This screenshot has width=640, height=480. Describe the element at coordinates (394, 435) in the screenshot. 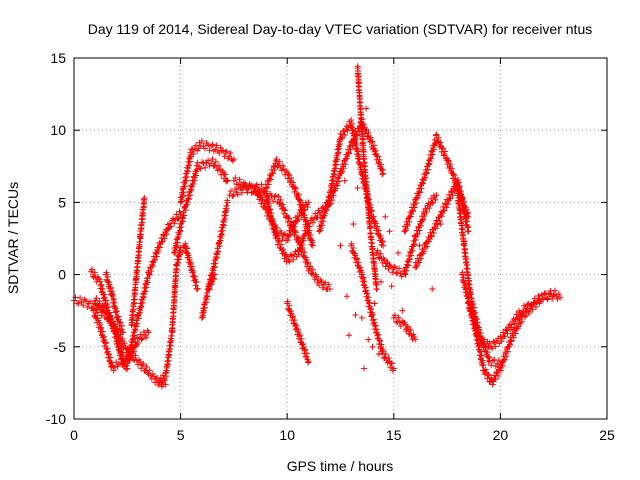

I see `x-tick-label: 15` at that location.